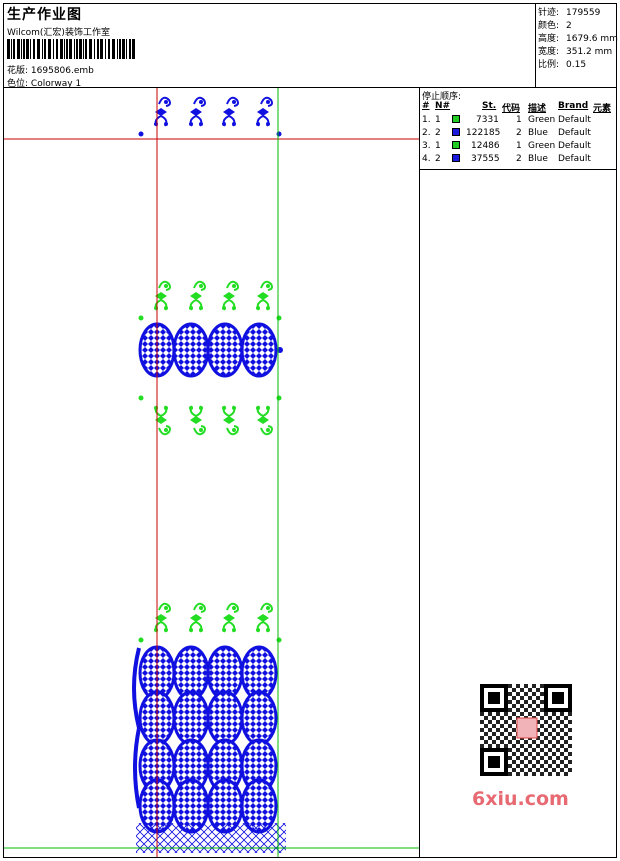  I want to click on motif-row-lower, so click(210, 623).